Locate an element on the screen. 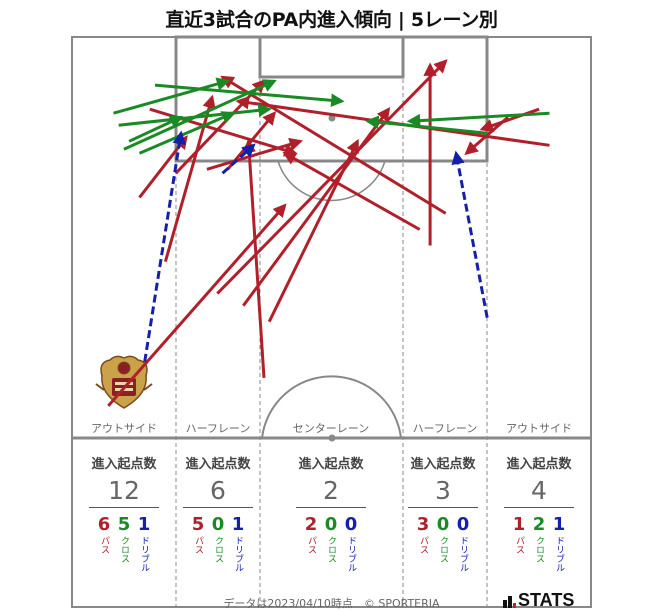 Image resolution: width=663 pixels, height=611 pixels. lane-3-dribble-count: 0 is located at coordinates (351, 524).